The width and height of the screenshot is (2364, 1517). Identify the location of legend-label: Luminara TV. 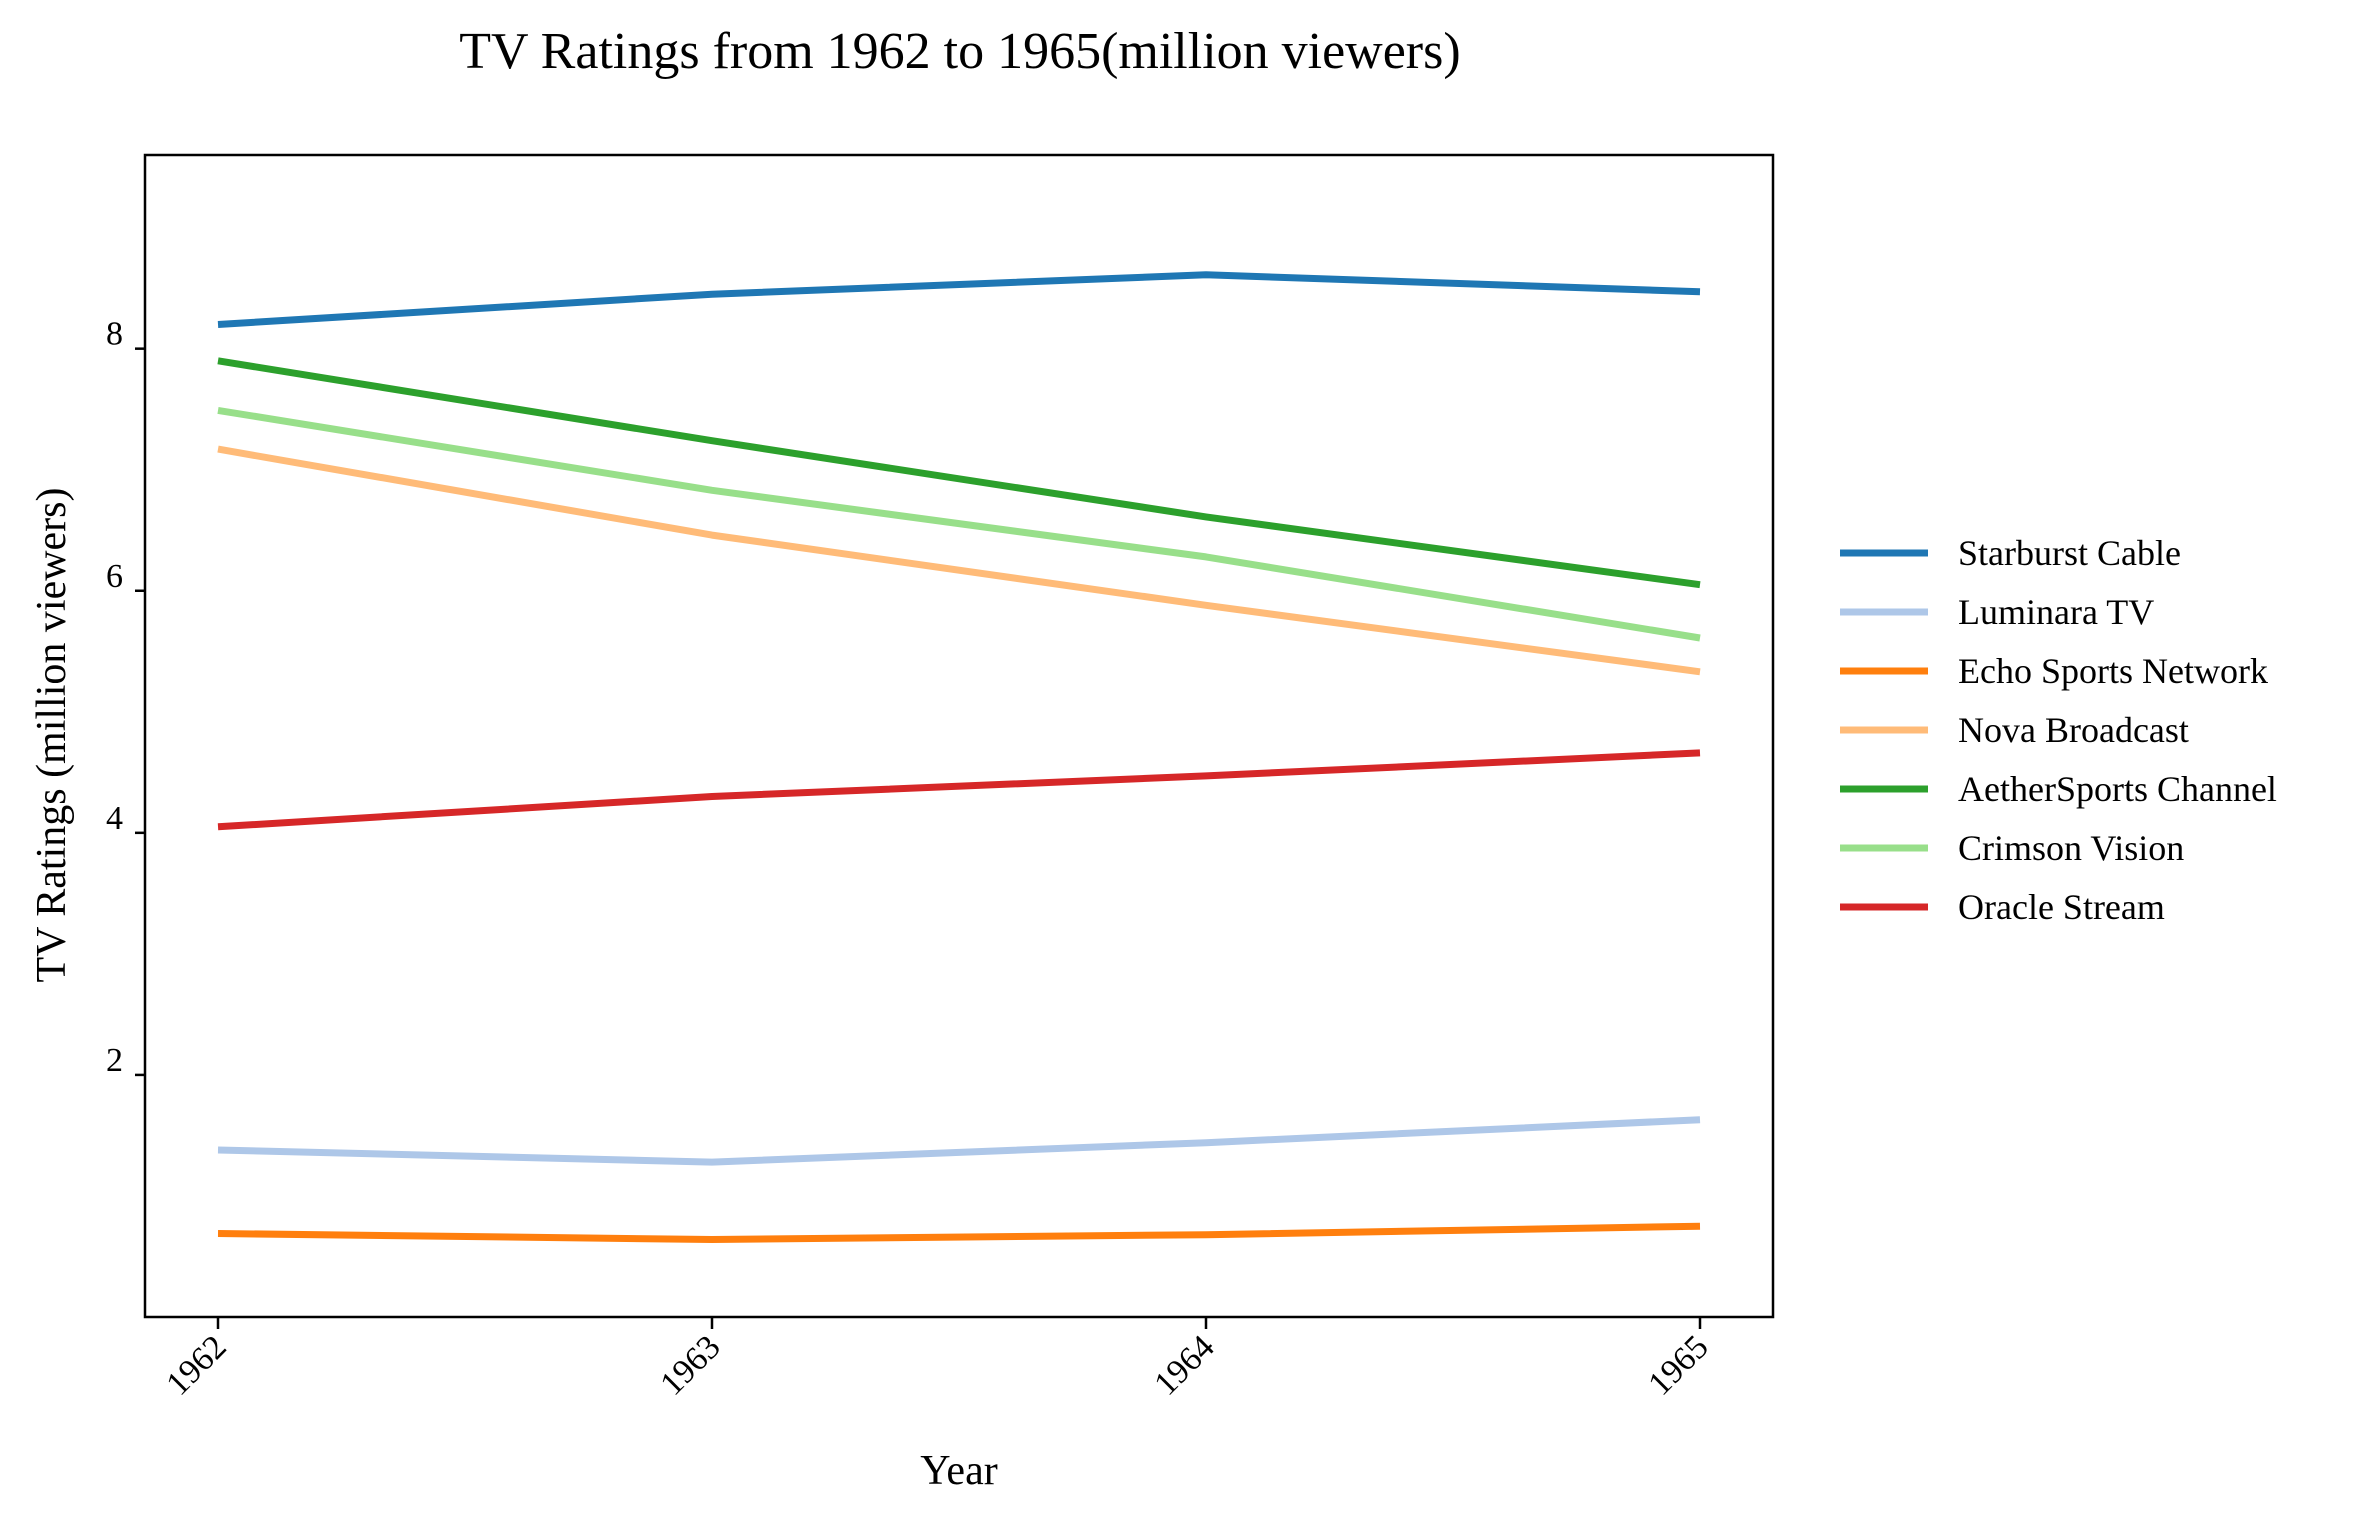
(2056, 612).